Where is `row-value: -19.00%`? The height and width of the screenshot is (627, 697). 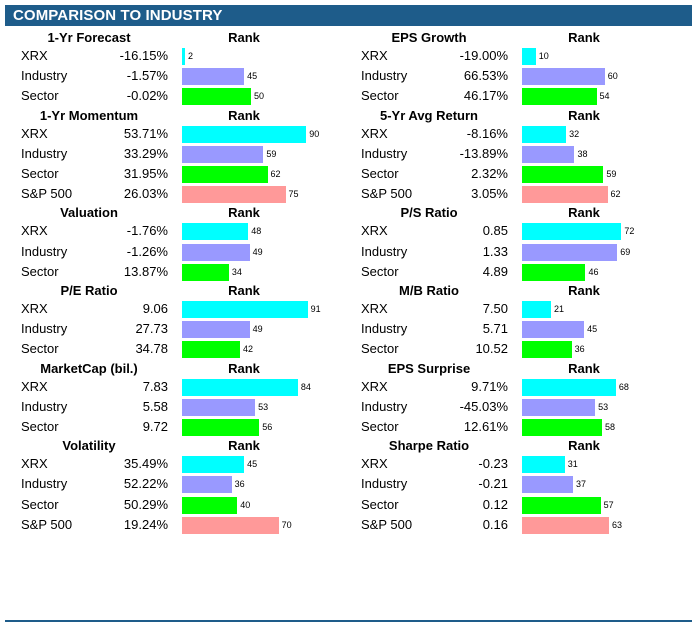
row-value: -19.00% is located at coordinates (483, 55).